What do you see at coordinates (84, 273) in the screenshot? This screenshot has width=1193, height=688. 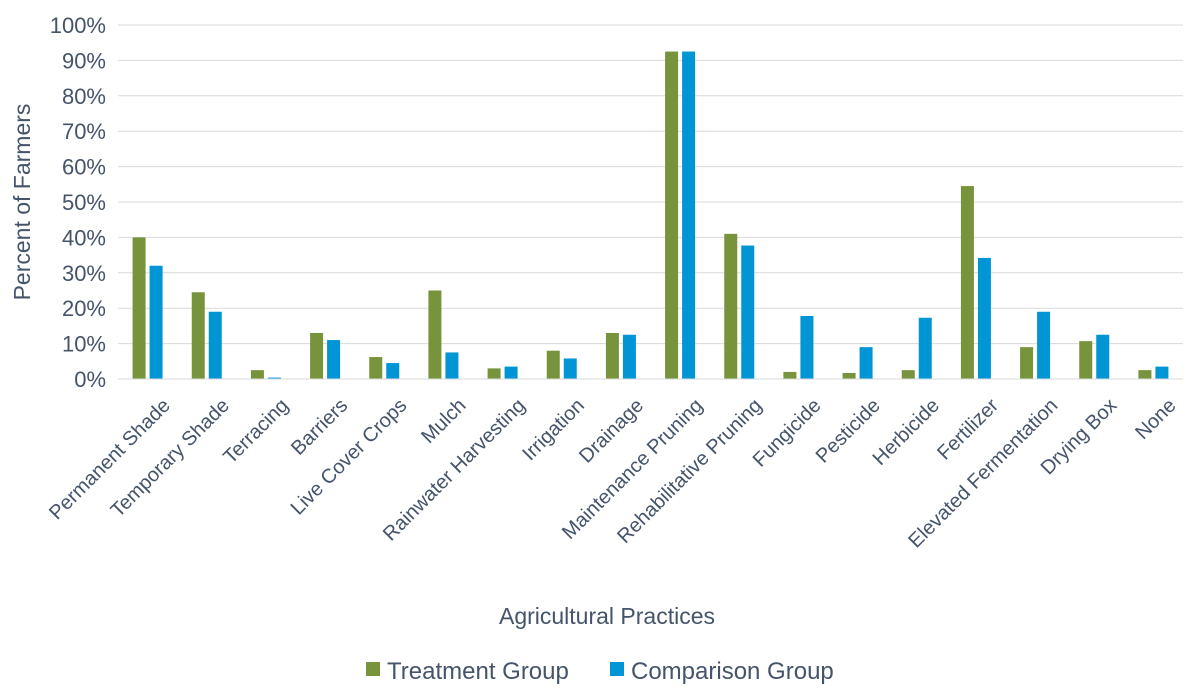 I see `y-tick-label: 30%` at bounding box center [84, 273].